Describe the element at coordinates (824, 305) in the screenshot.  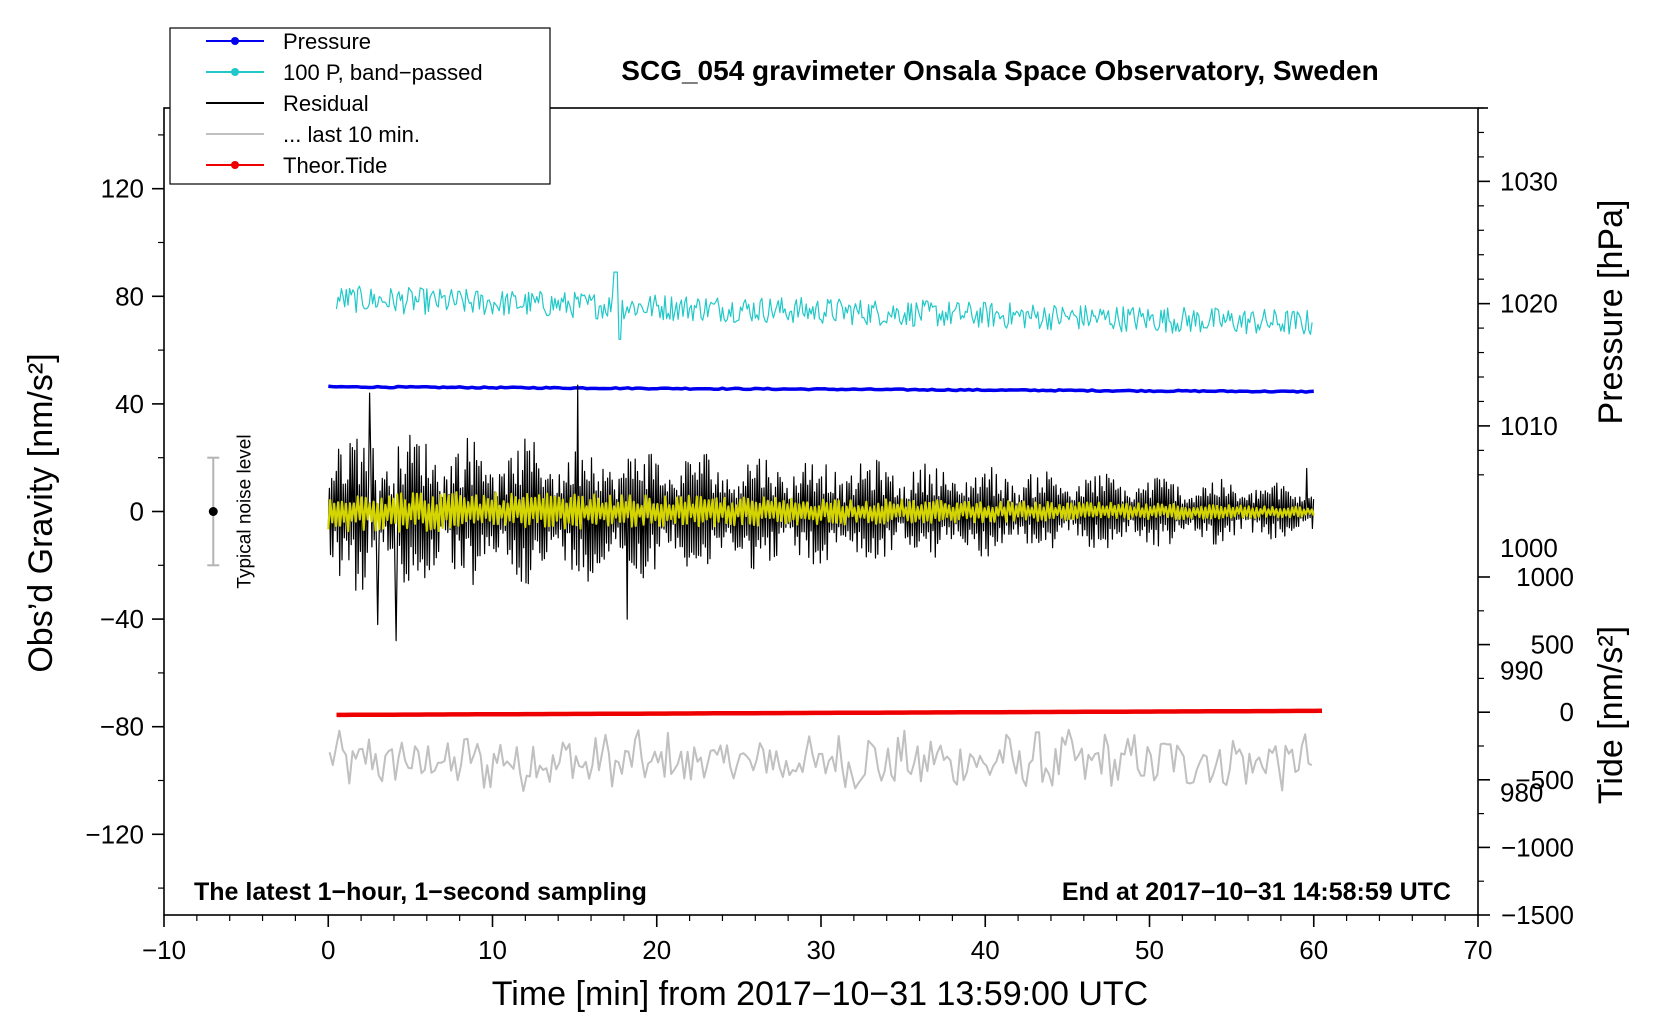
I see `series-pressure-band-passed` at that location.